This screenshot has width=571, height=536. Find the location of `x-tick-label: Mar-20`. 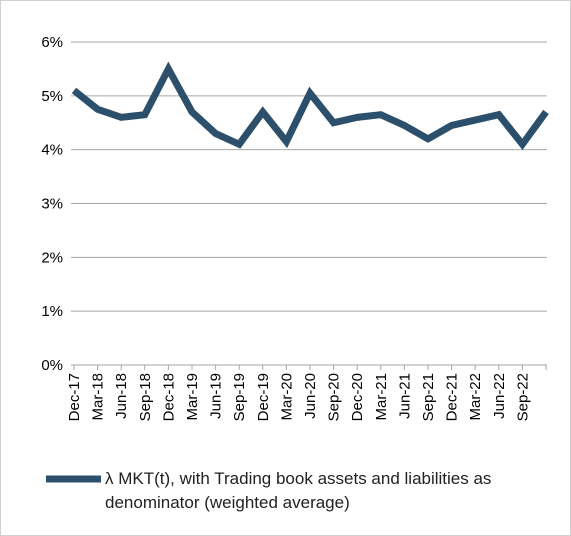

x-tick-label: Mar-20 is located at coordinates (286, 397).